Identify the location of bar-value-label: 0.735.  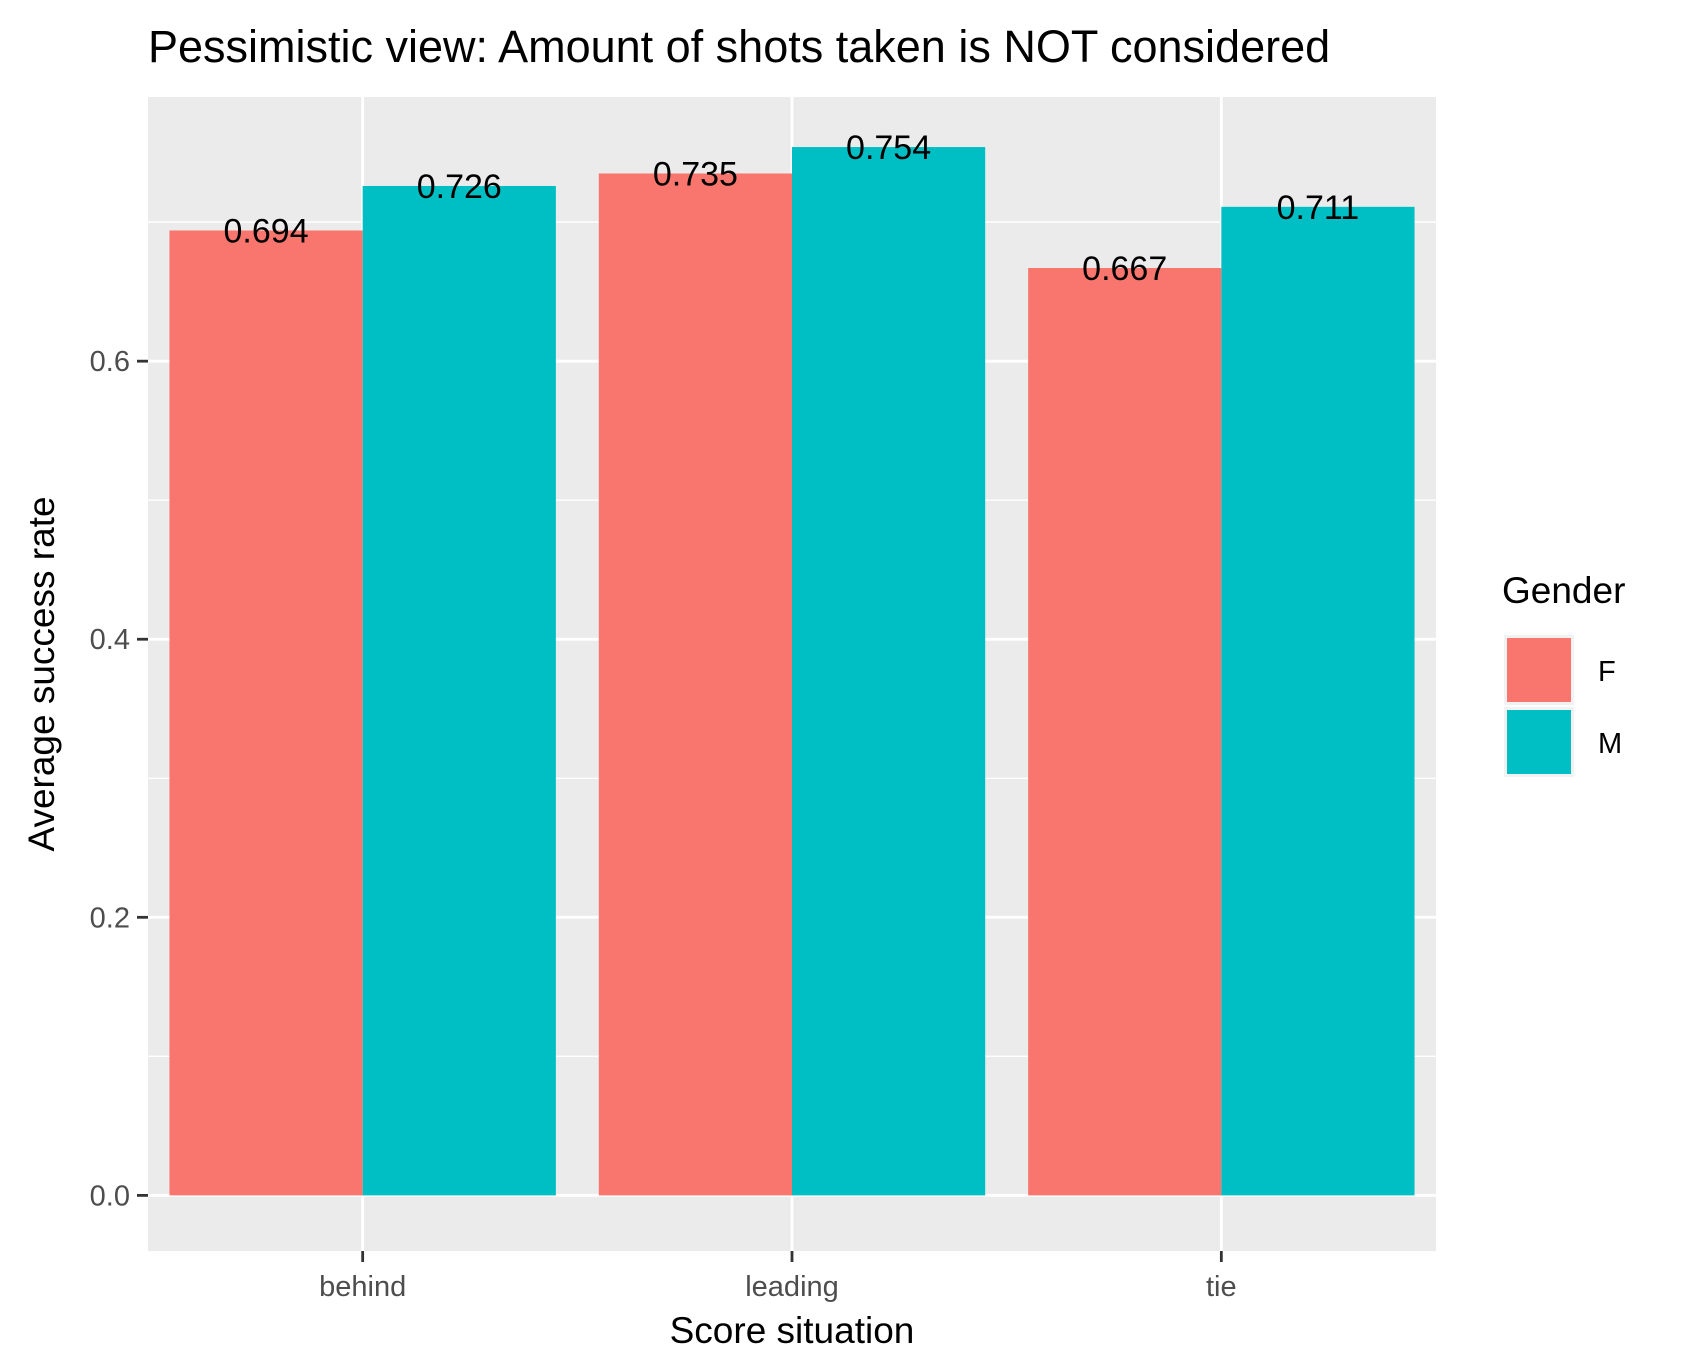
(695, 174).